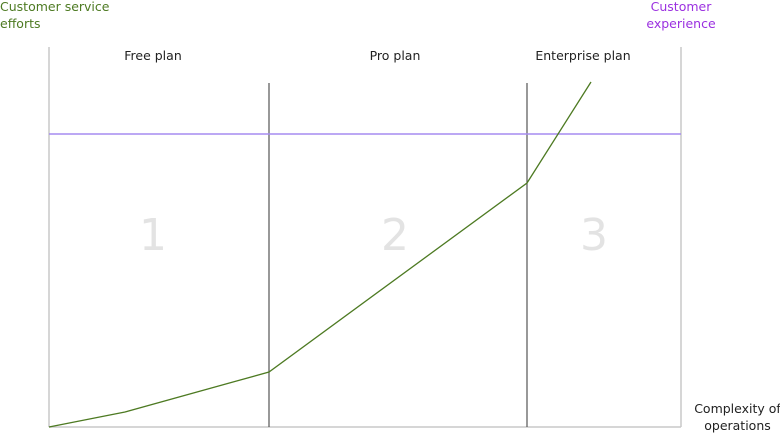 The image size is (780, 434). What do you see at coordinates (395, 235) in the screenshot?
I see `zone-number: 2` at bounding box center [395, 235].